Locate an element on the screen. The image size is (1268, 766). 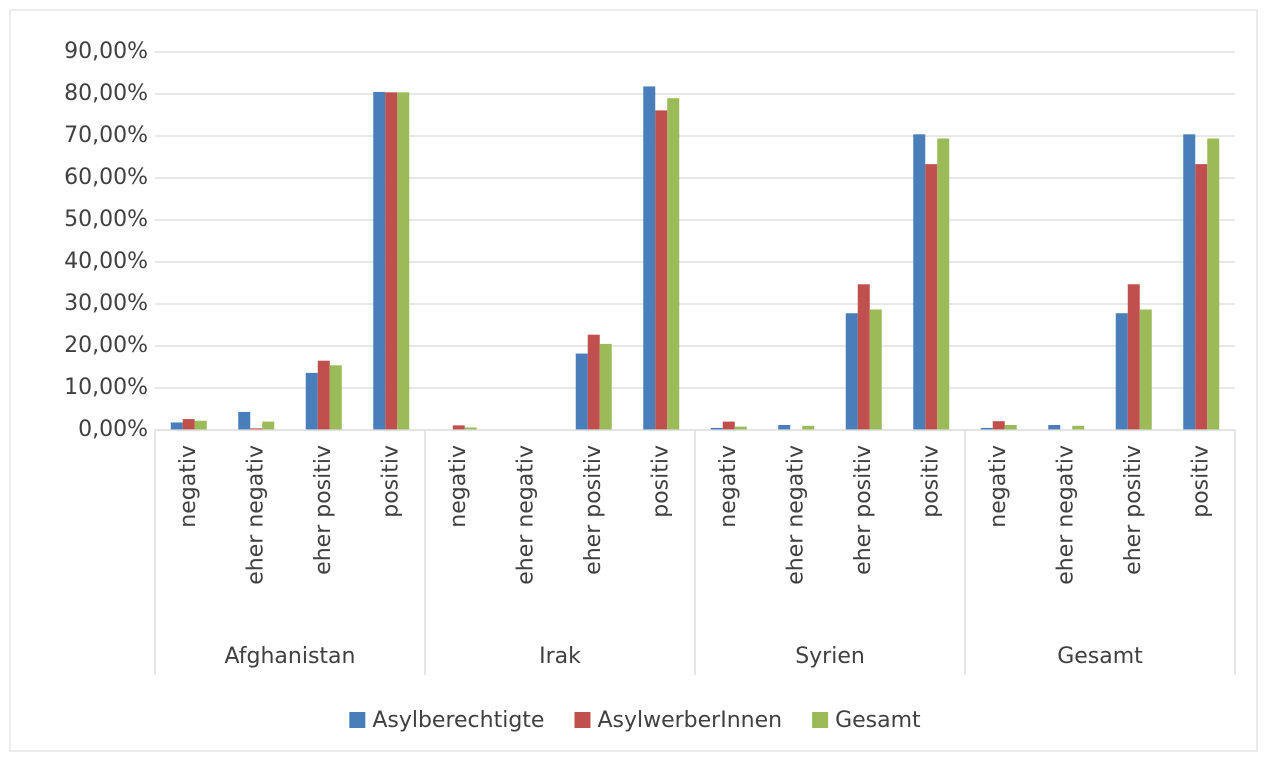
group-label: Gesamt is located at coordinates (1100, 656).